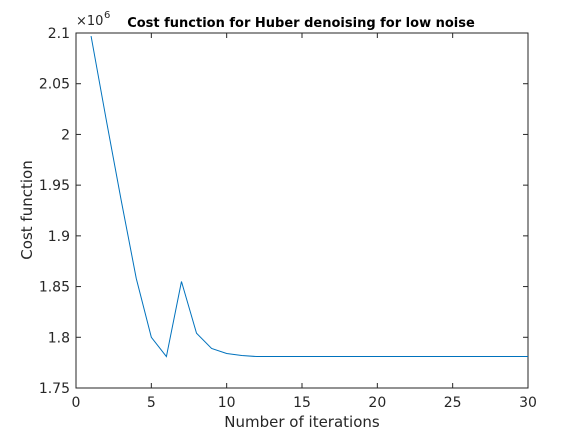 This screenshot has width=583, height=436. What do you see at coordinates (59, 237) in the screenshot?
I see `y-tick-label: 1.9` at bounding box center [59, 237].